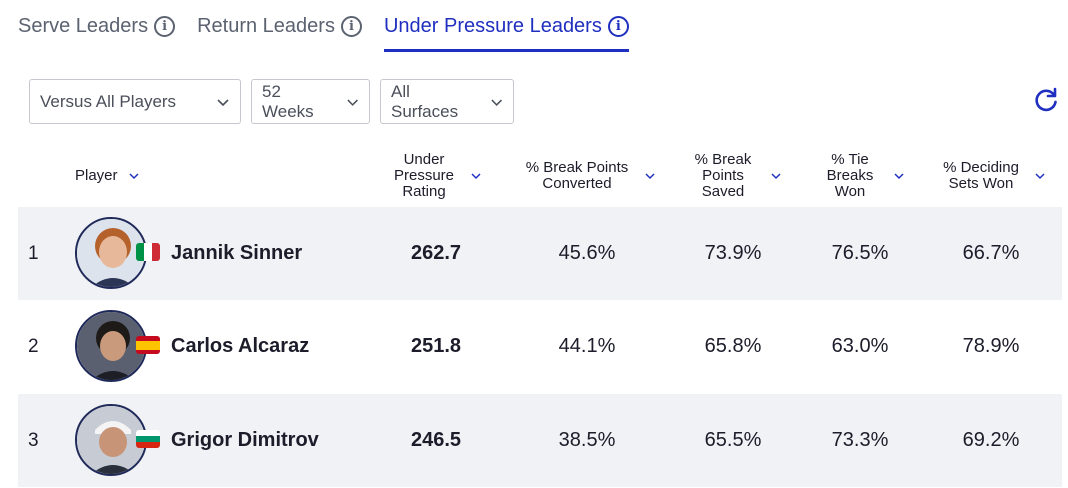 Image resolution: width=1068 pixels, height=488 pixels. I want to click on under-pressure-rating: 251.8, so click(436, 346).